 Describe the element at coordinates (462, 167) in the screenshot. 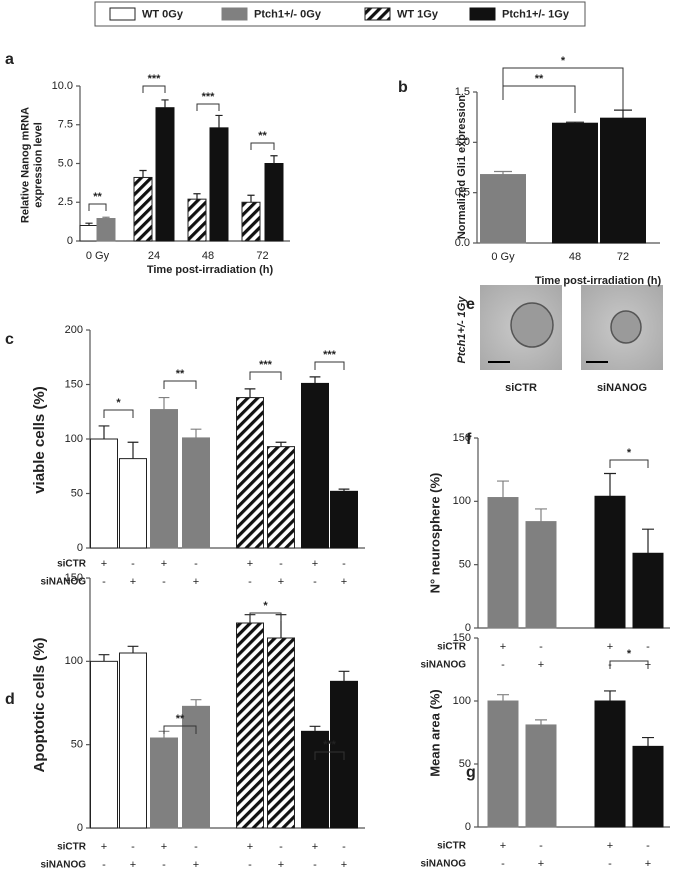

I see `y-axis-label: Normalized Gli1 expression` at that location.